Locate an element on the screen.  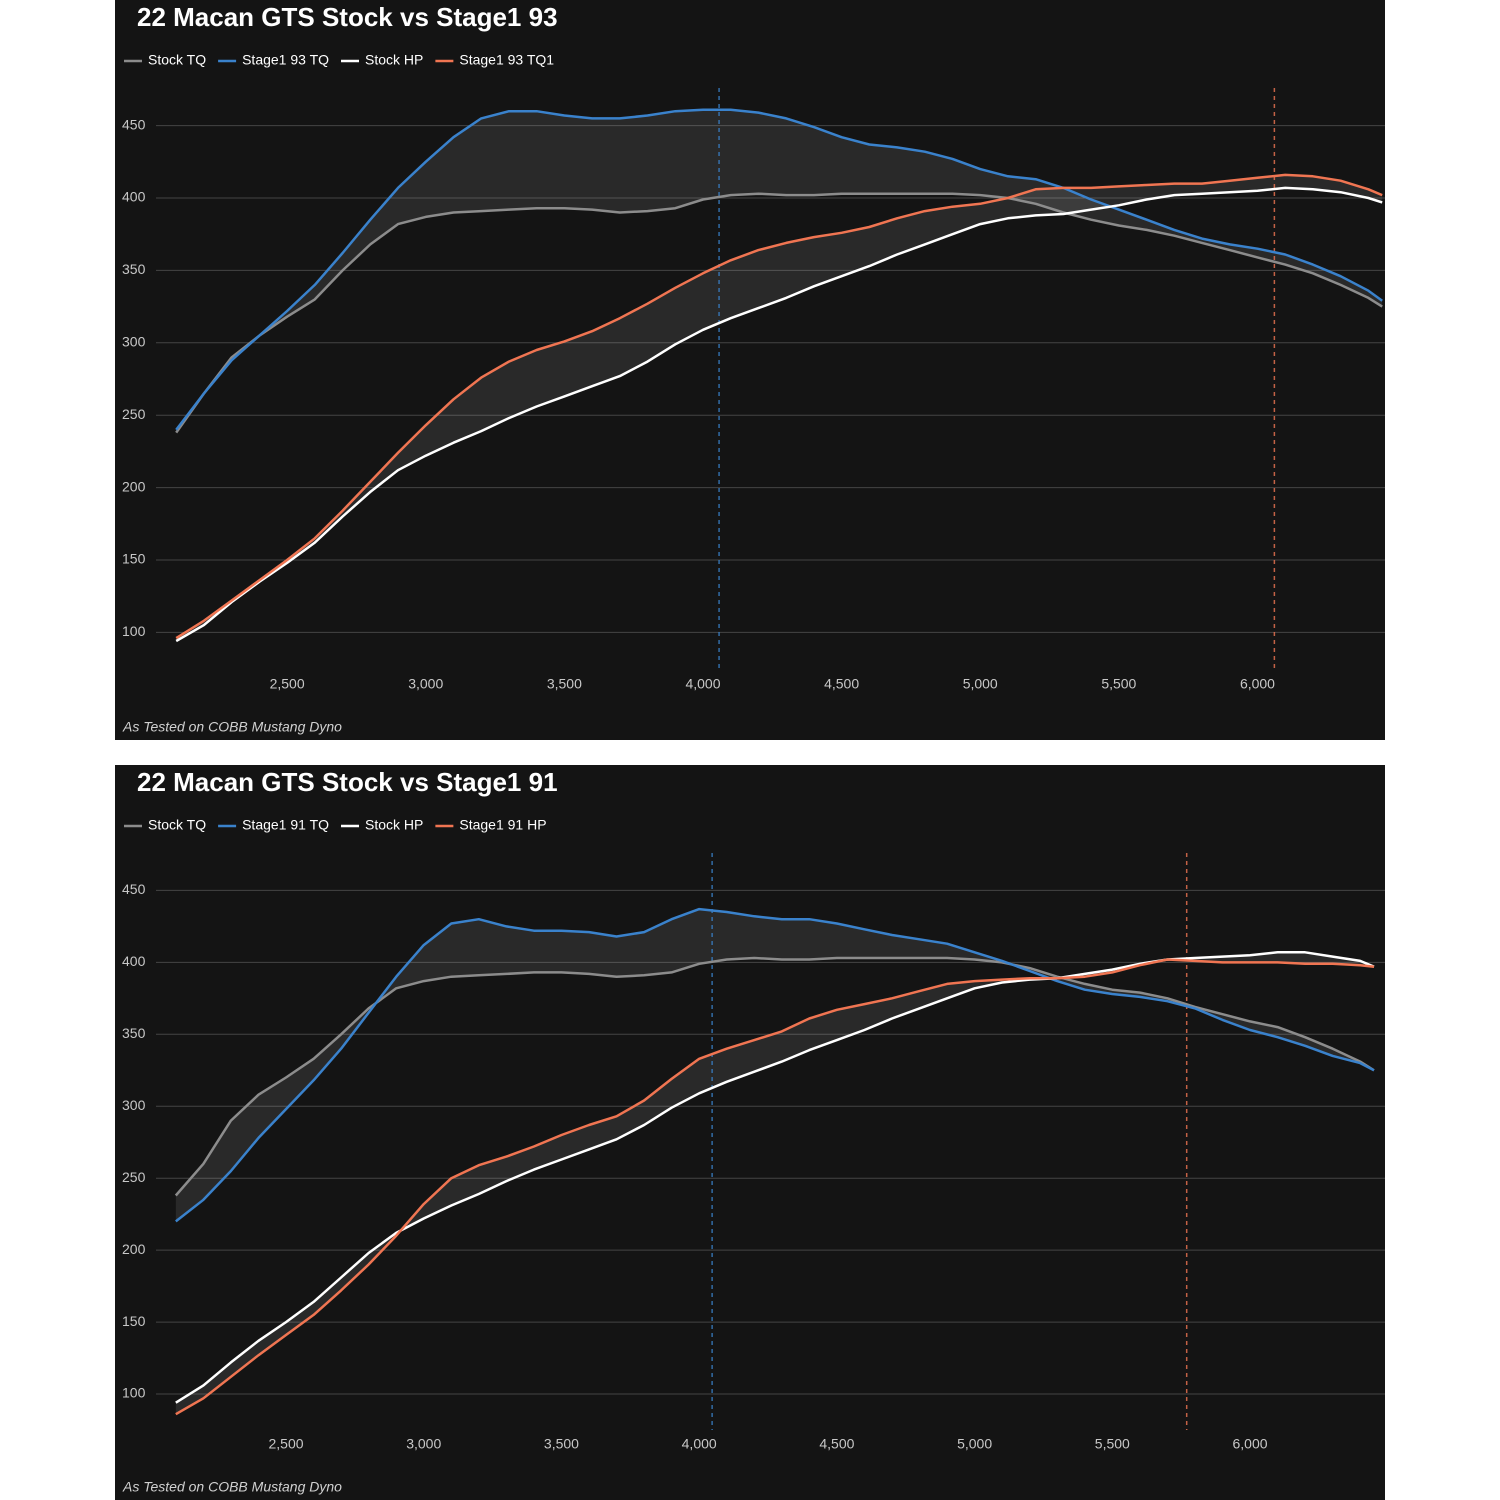
legend-label: Stage1 93 TQ1 is located at coordinates (506, 60).